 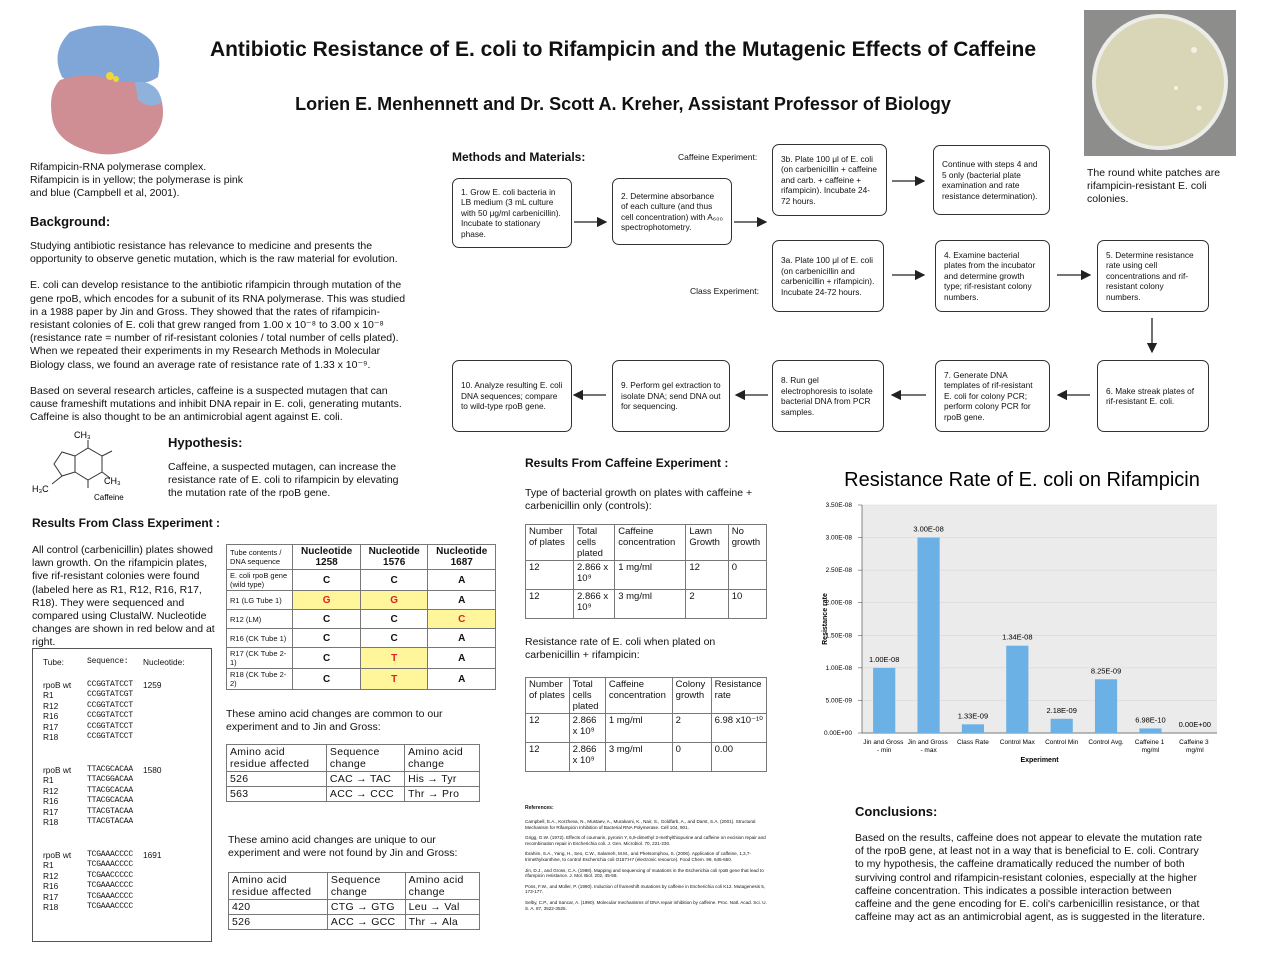 What do you see at coordinates (747, 542) in the screenshot?
I see `header-cell: No growth` at bounding box center [747, 542].